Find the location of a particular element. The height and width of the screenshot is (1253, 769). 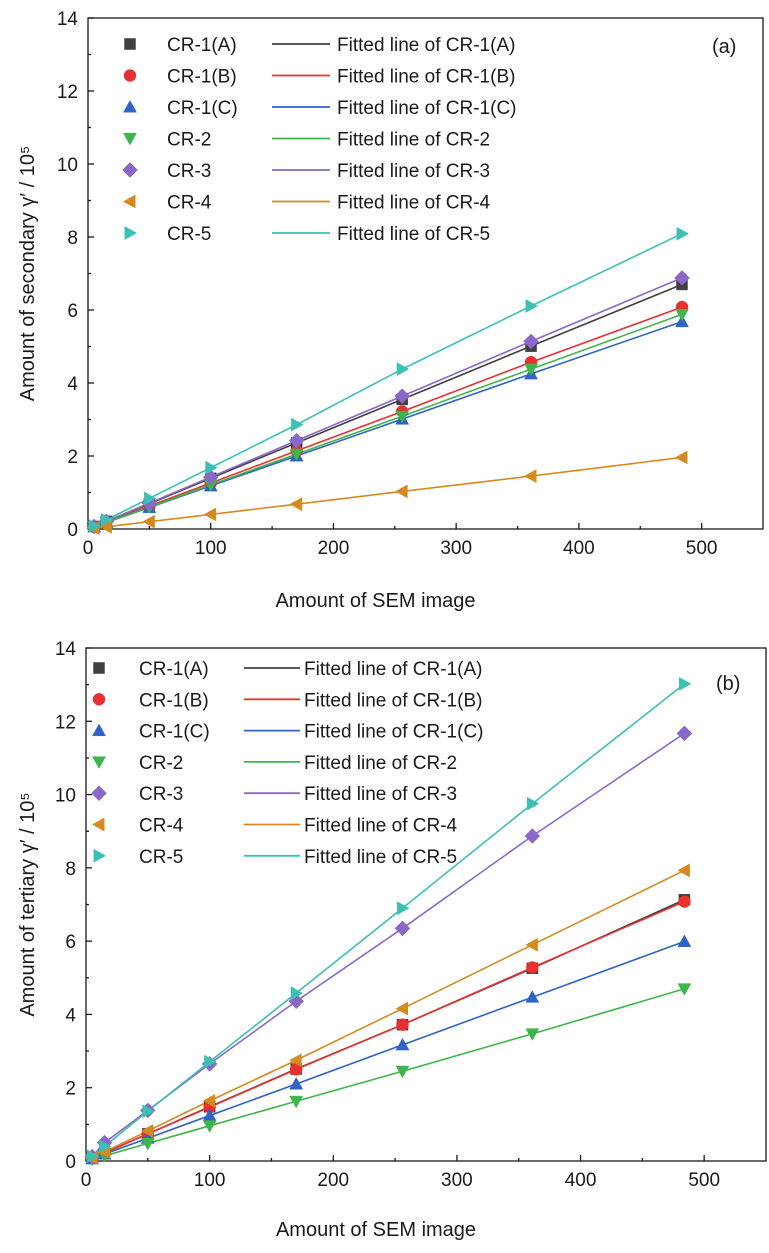

y-tick-label: 10 is located at coordinates (67, 165).